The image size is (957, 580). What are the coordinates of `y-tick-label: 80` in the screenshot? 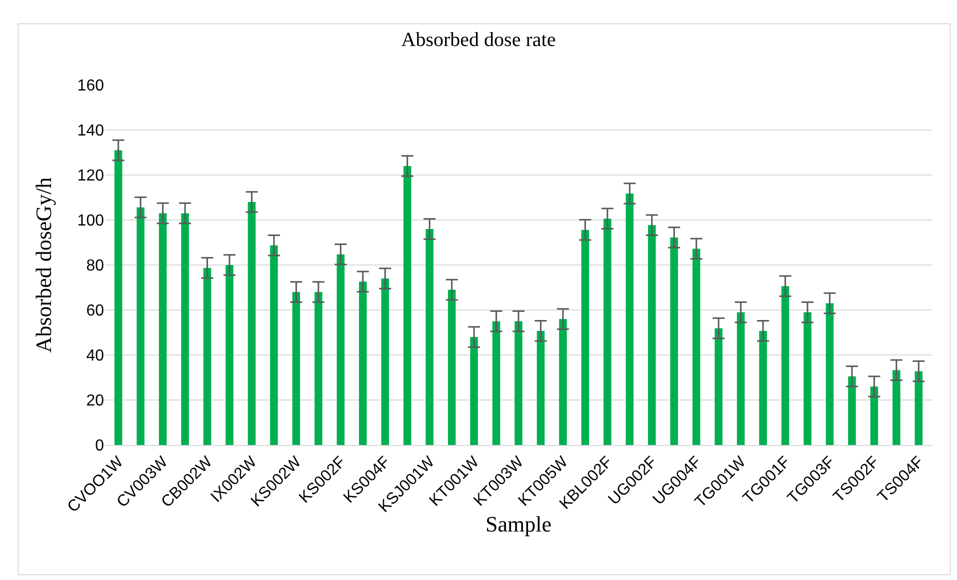 It's located at (95, 266).